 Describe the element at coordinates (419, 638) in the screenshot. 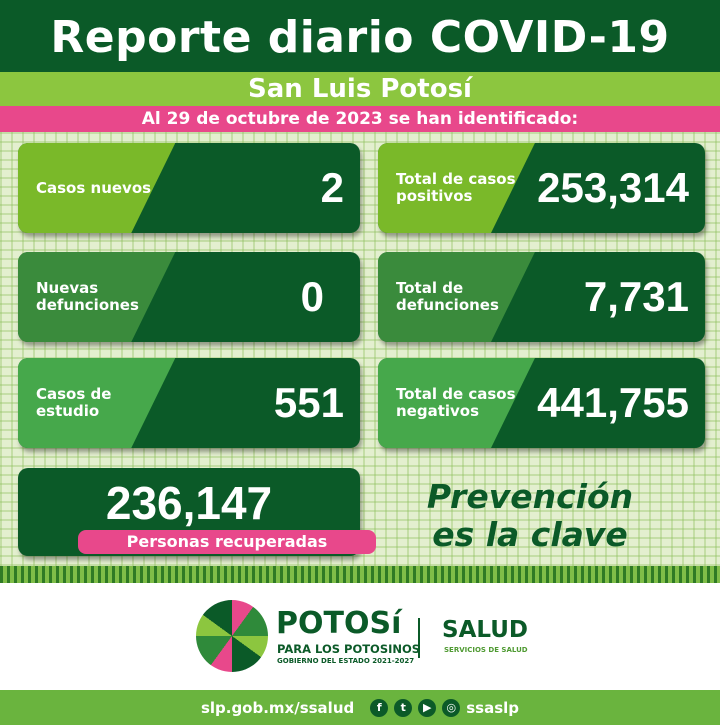

I see `logo-divider` at that location.